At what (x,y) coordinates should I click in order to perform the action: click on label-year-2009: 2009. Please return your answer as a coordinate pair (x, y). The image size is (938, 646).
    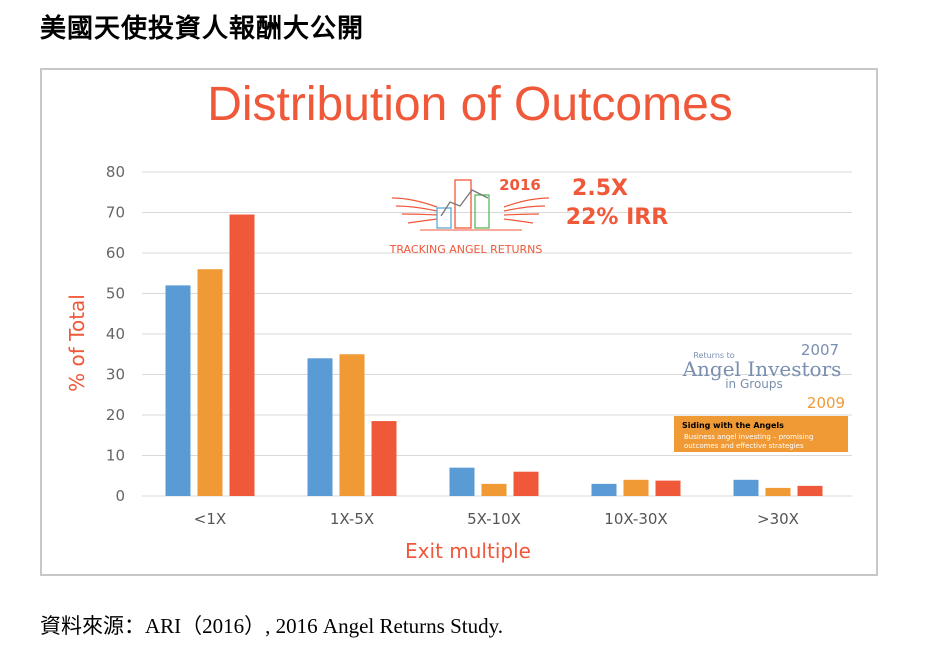
    Looking at the image, I should click on (826, 403).